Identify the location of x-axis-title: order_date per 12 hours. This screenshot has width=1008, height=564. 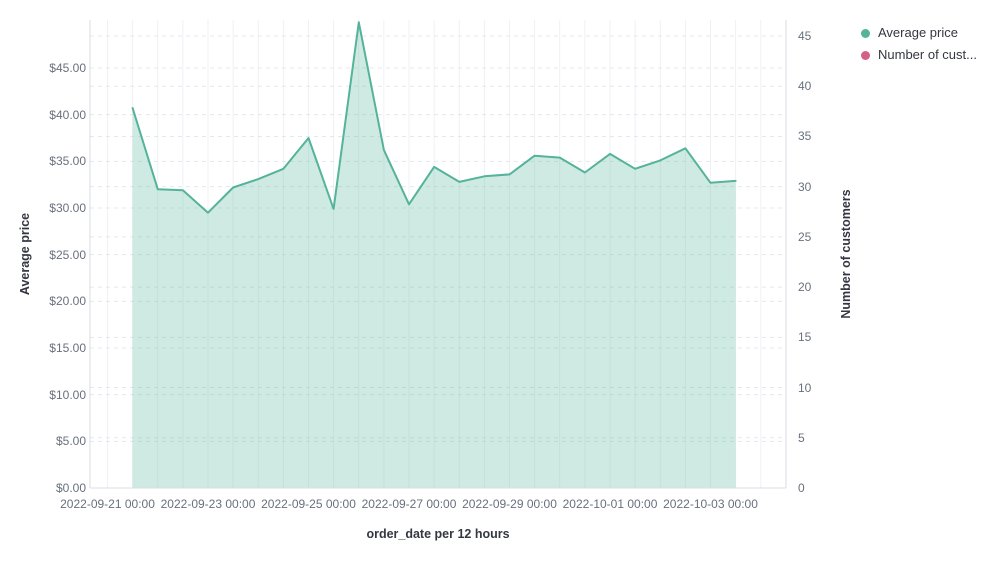
(438, 534).